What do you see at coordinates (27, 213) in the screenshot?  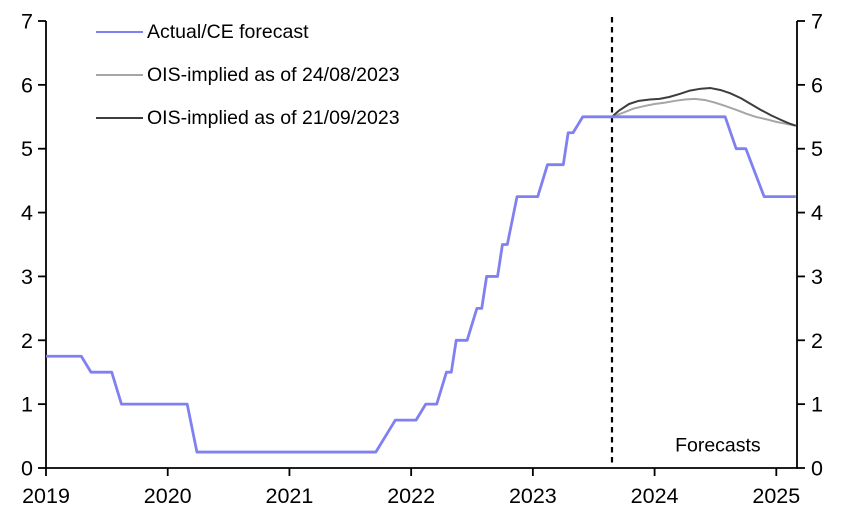 I see `y-axis-left-tick-label: 4` at bounding box center [27, 213].